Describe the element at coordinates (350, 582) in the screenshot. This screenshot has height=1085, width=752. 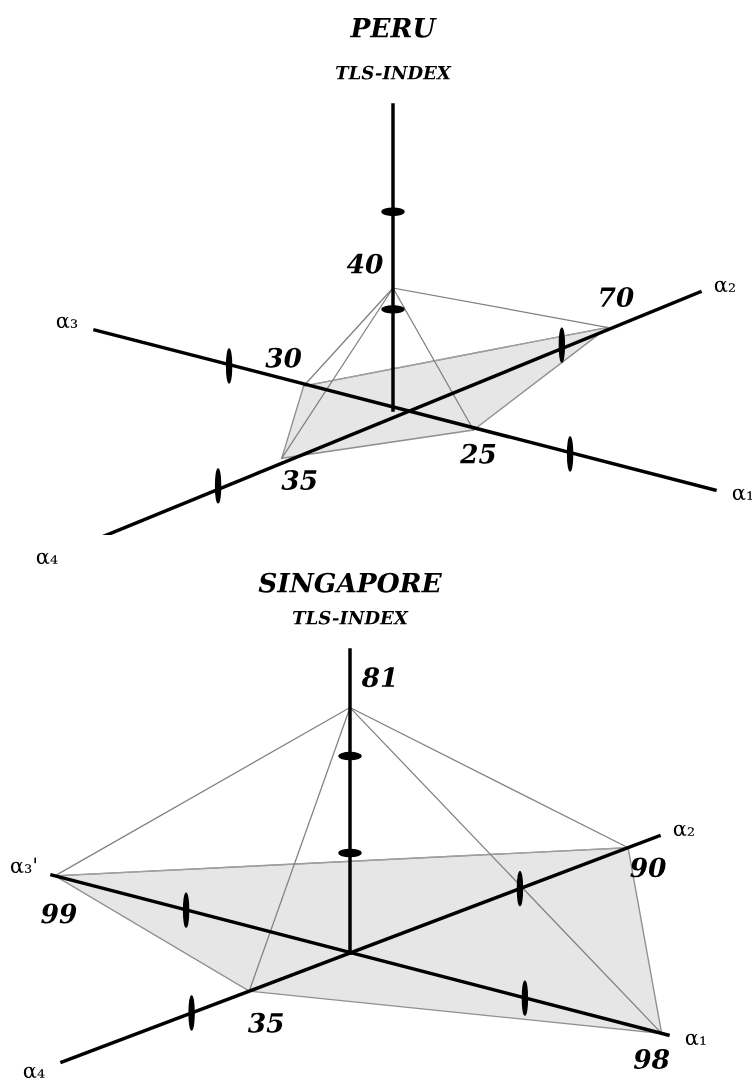
I see `text: SINGAPORE` at that location.